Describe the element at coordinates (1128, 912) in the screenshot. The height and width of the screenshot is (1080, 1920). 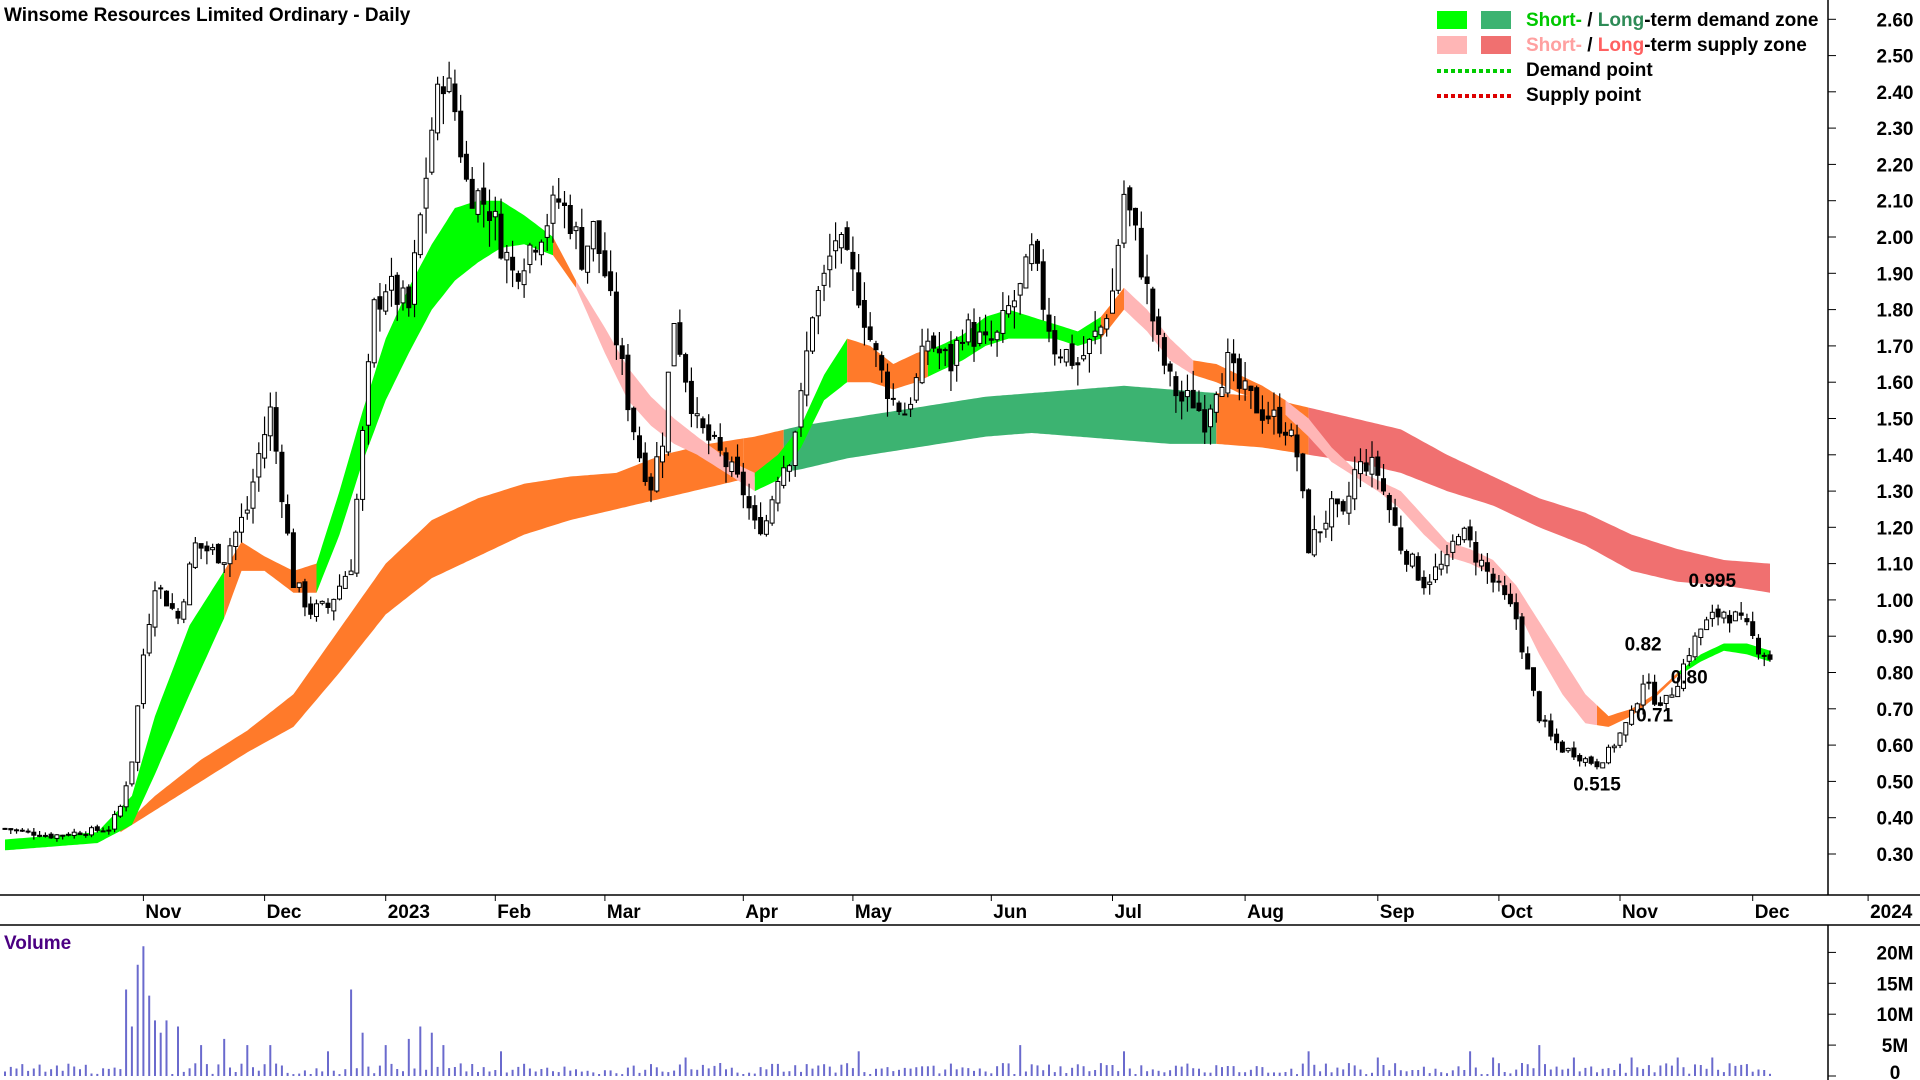
I see `date-tick-label: Jul` at that location.